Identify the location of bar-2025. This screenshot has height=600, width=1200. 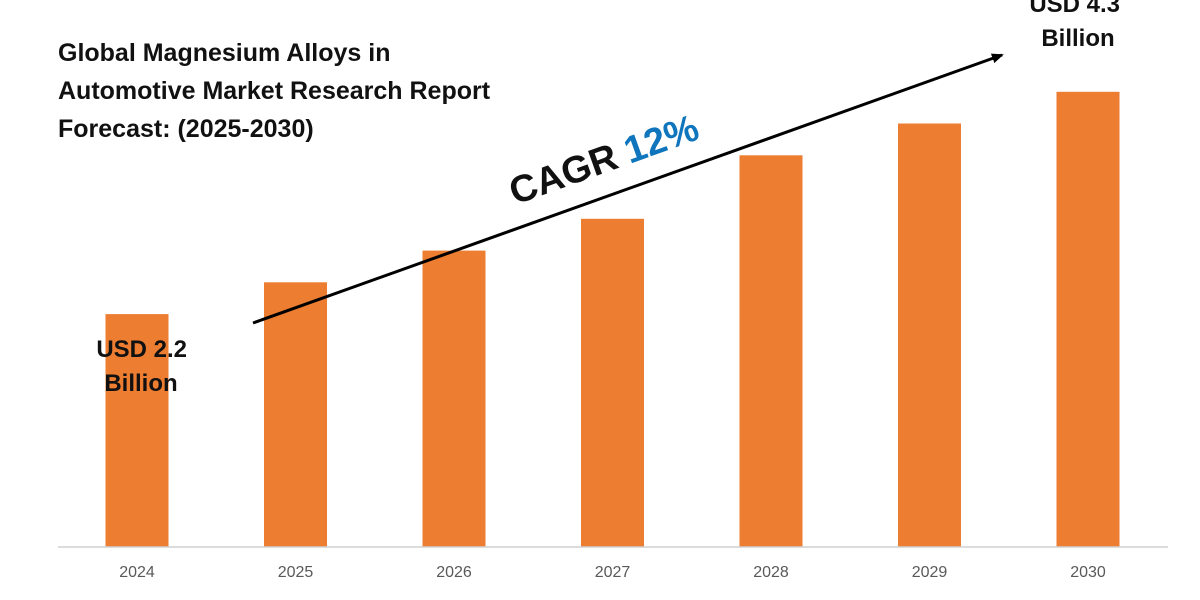
(295, 414).